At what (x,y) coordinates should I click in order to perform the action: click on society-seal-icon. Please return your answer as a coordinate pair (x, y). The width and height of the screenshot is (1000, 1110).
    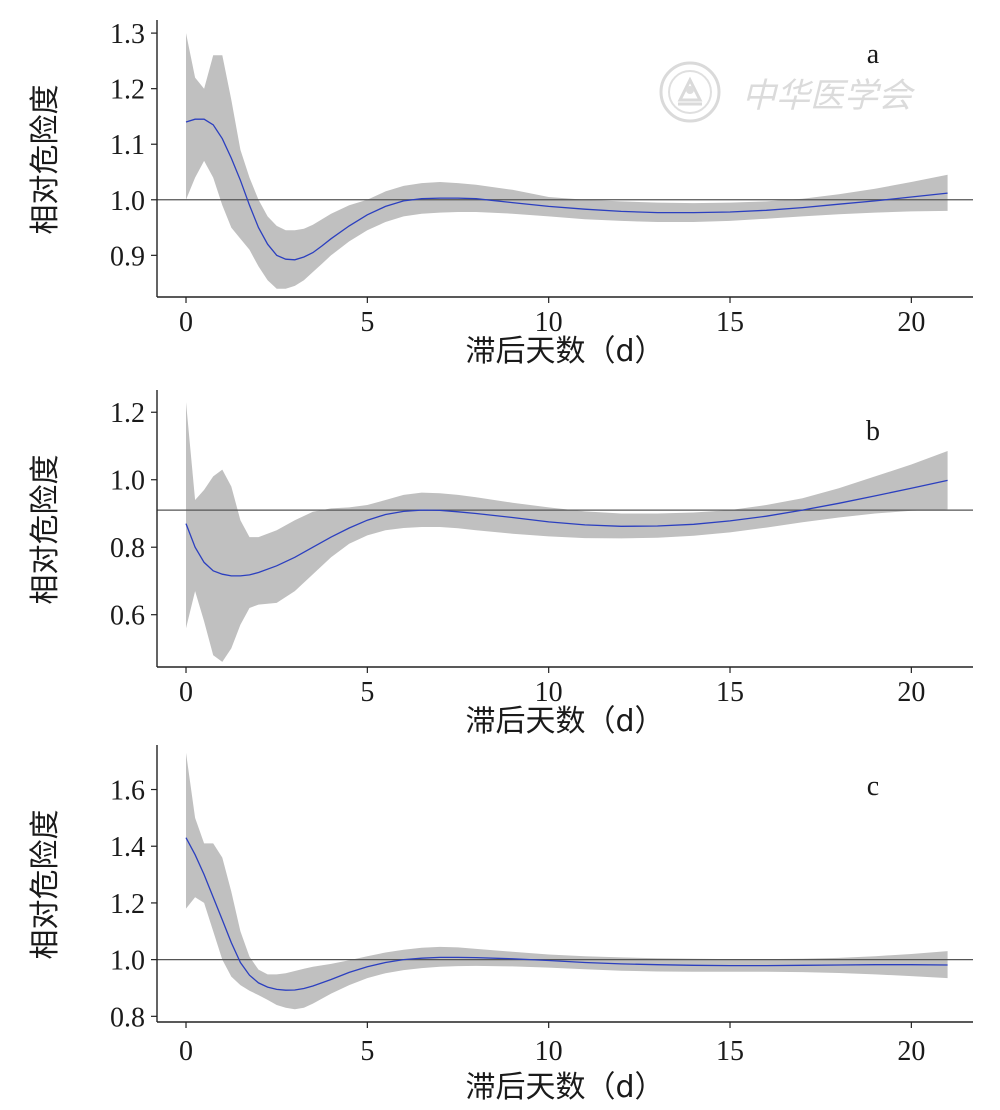
    Looking at the image, I should click on (690, 92).